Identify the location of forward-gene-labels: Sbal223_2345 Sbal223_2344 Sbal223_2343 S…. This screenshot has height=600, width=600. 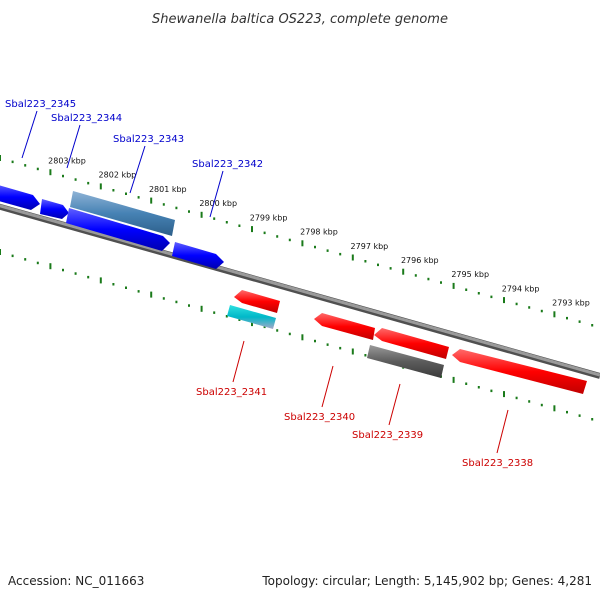
(134, 158).